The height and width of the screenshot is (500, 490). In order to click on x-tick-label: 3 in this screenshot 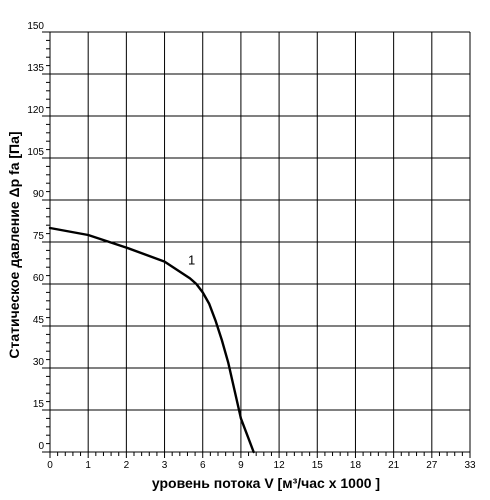, I will do `click(165, 465)`.